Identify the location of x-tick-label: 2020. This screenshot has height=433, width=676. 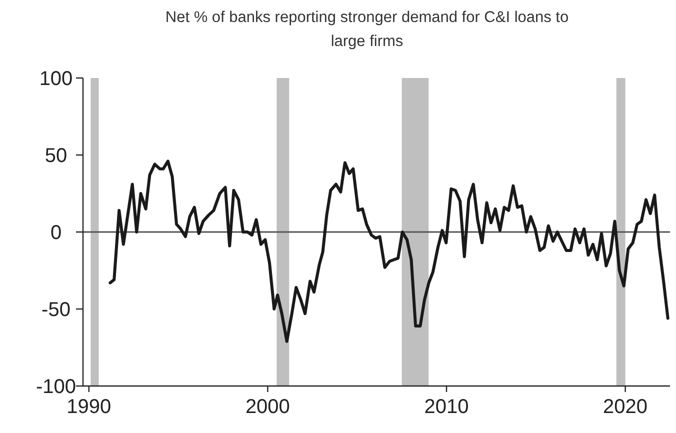
(625, 407).